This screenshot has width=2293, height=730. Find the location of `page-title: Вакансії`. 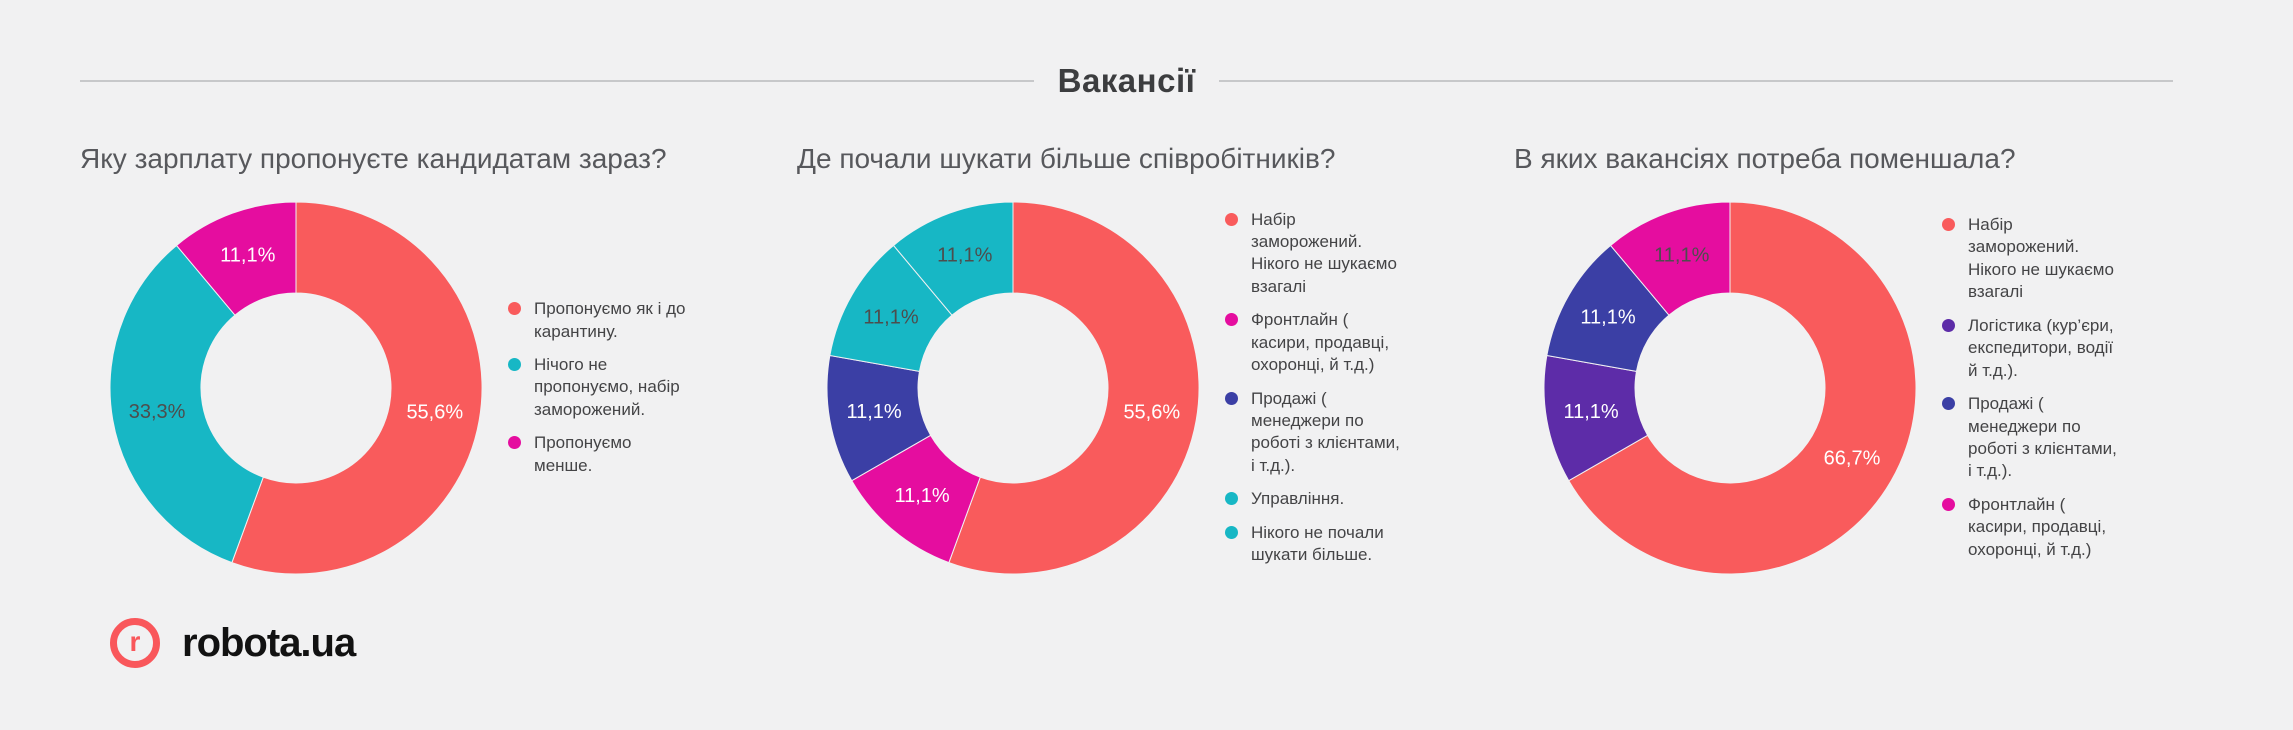

page-title: Вакансії is located at coordinates (1126, 80).